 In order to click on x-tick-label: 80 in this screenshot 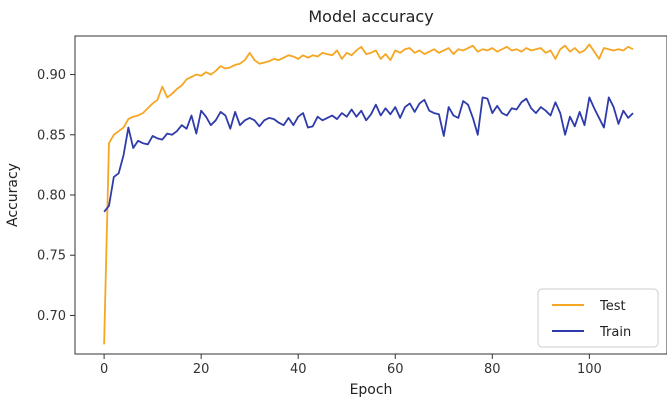, I will do `click(492, 369)`.